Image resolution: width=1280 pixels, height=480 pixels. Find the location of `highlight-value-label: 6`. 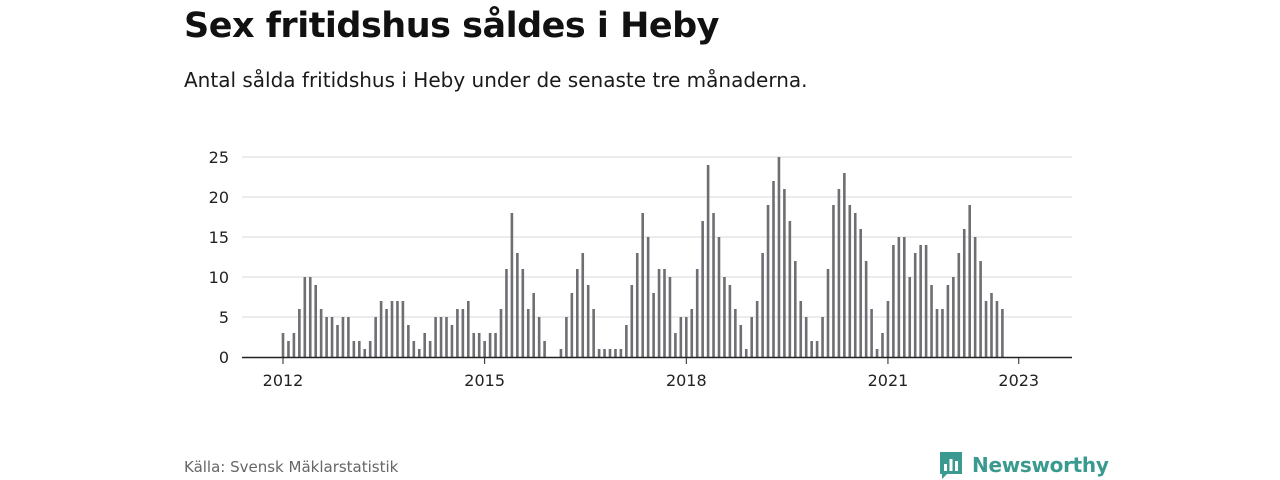

highlight-value-label: 6 is located at coordinates (1024, 2).